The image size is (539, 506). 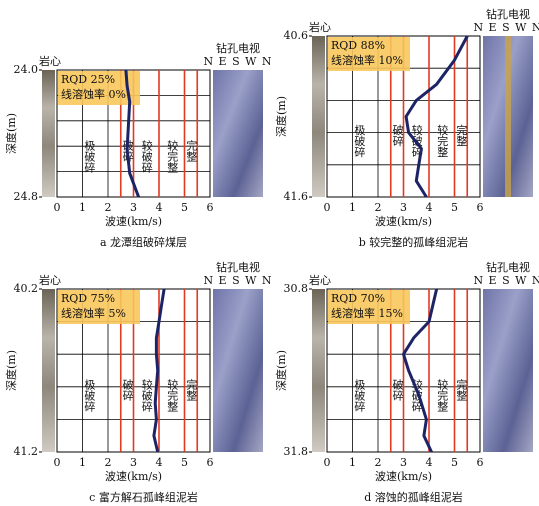 I want to click on annotation: 线溶蚀率 5%, so click(x=93, y=313).